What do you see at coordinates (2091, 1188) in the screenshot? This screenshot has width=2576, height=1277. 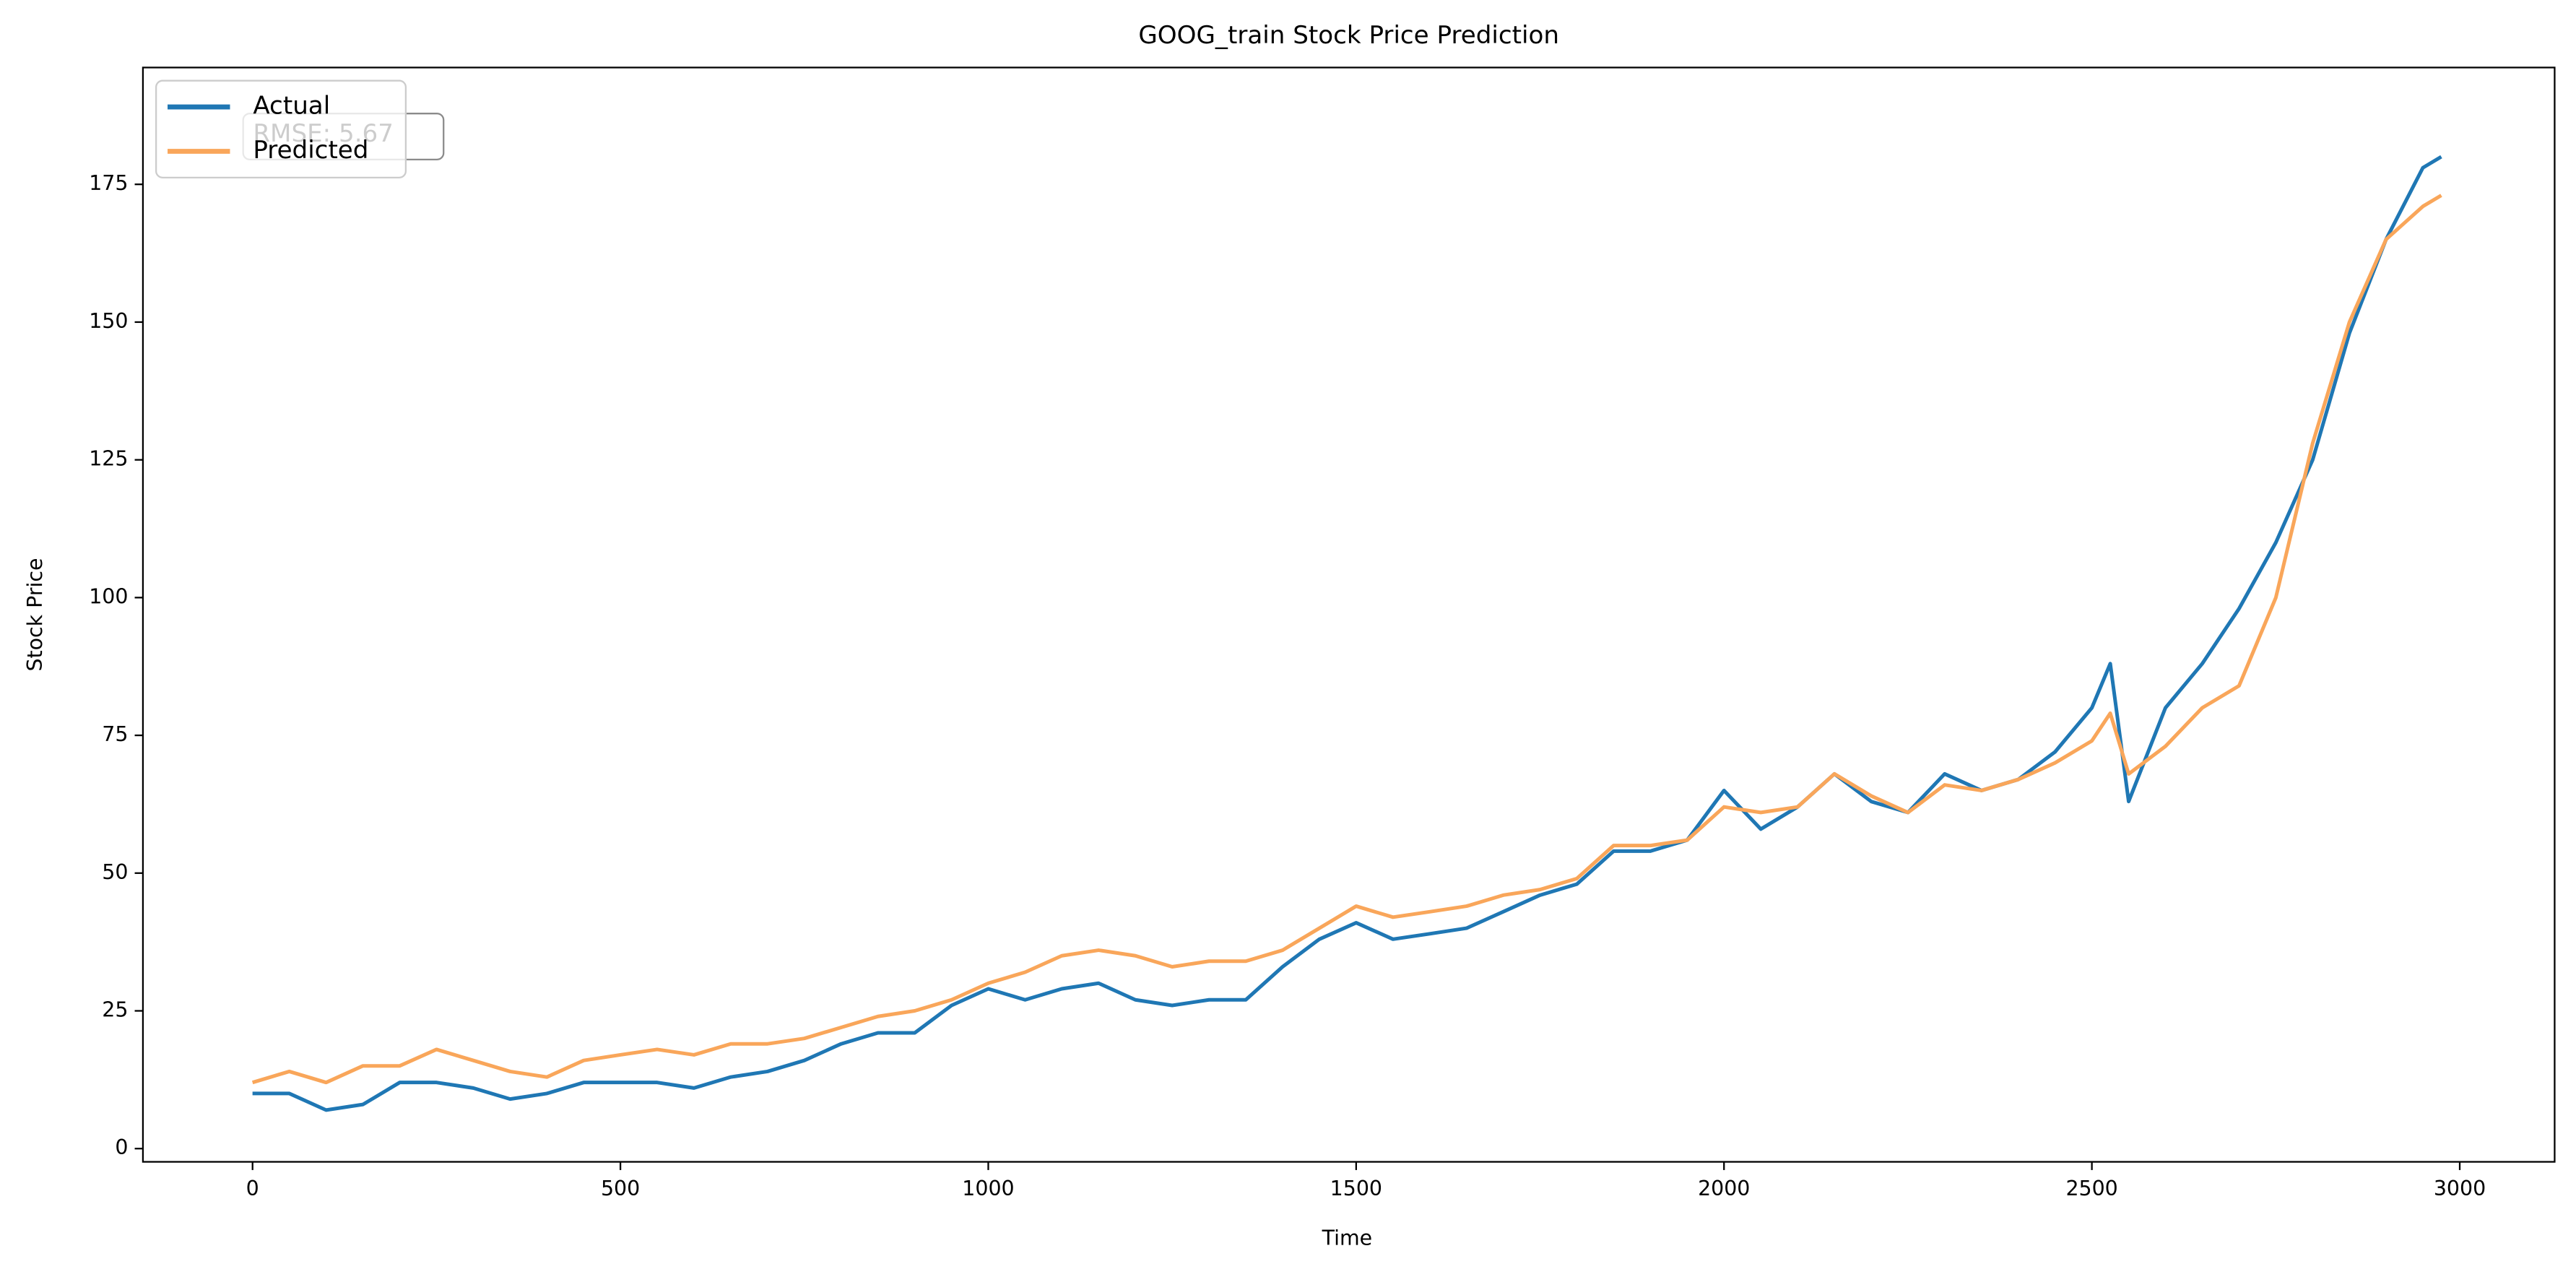 I see `x-tick-label: 2500` at bounding box center [2091, 1188].